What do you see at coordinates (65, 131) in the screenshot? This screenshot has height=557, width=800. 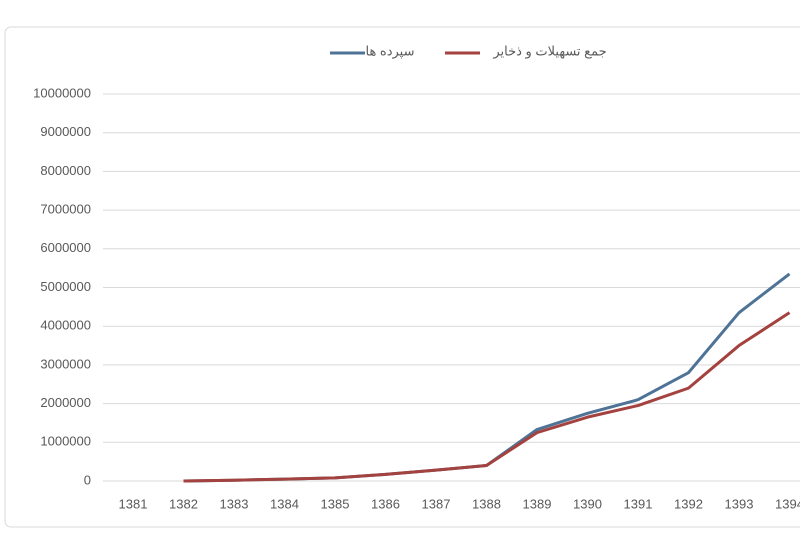 I see `y-tick-label: 9000000` at bounding box center [65, 131].